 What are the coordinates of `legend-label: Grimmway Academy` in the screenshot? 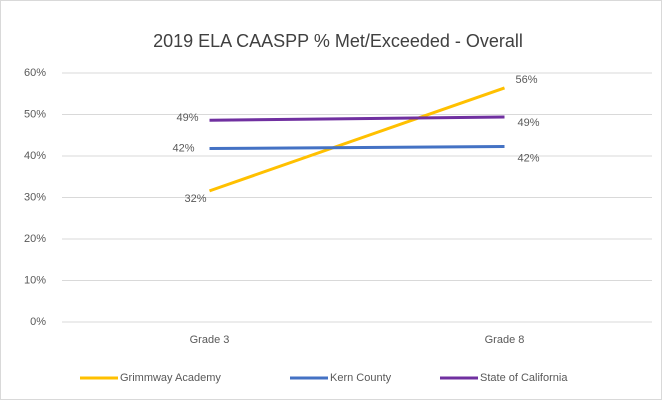 It's located at (170, 378).